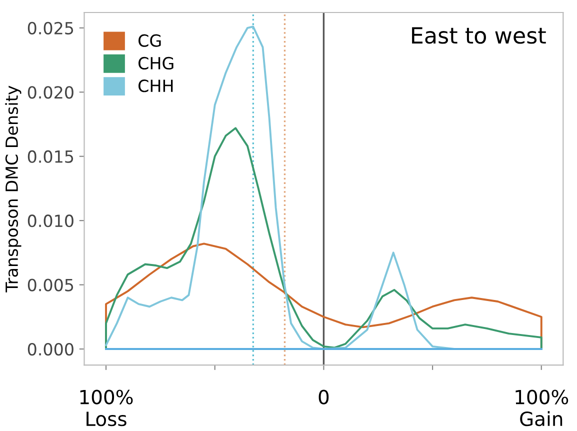  Describe the element at coordinates (13, 189) in the screenshot. I see `y-axis-title: Transposon DMC Density` at that location.